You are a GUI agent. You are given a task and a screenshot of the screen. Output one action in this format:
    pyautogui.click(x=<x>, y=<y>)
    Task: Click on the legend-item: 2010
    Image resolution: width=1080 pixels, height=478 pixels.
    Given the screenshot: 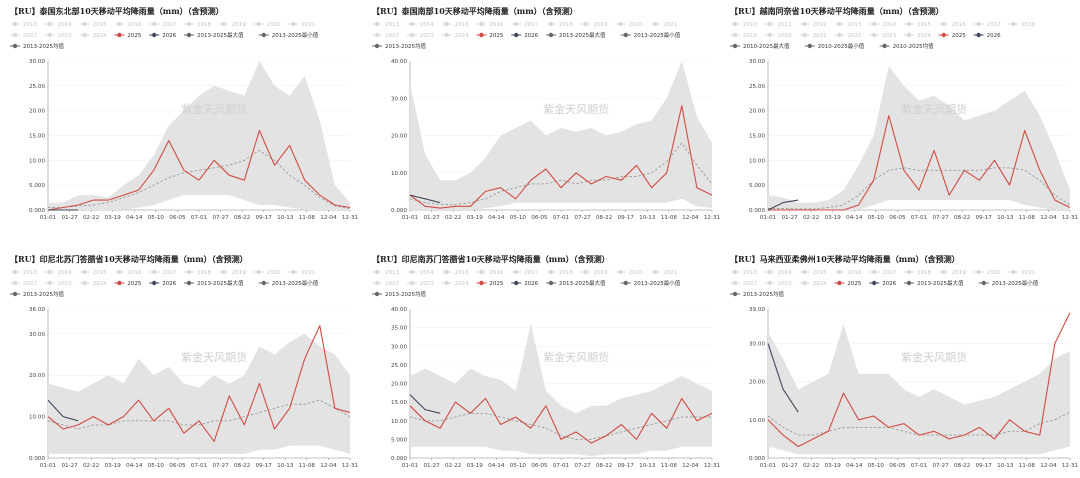 What is the action you would take?
    pyautogui.click(x=743, y=24)
    